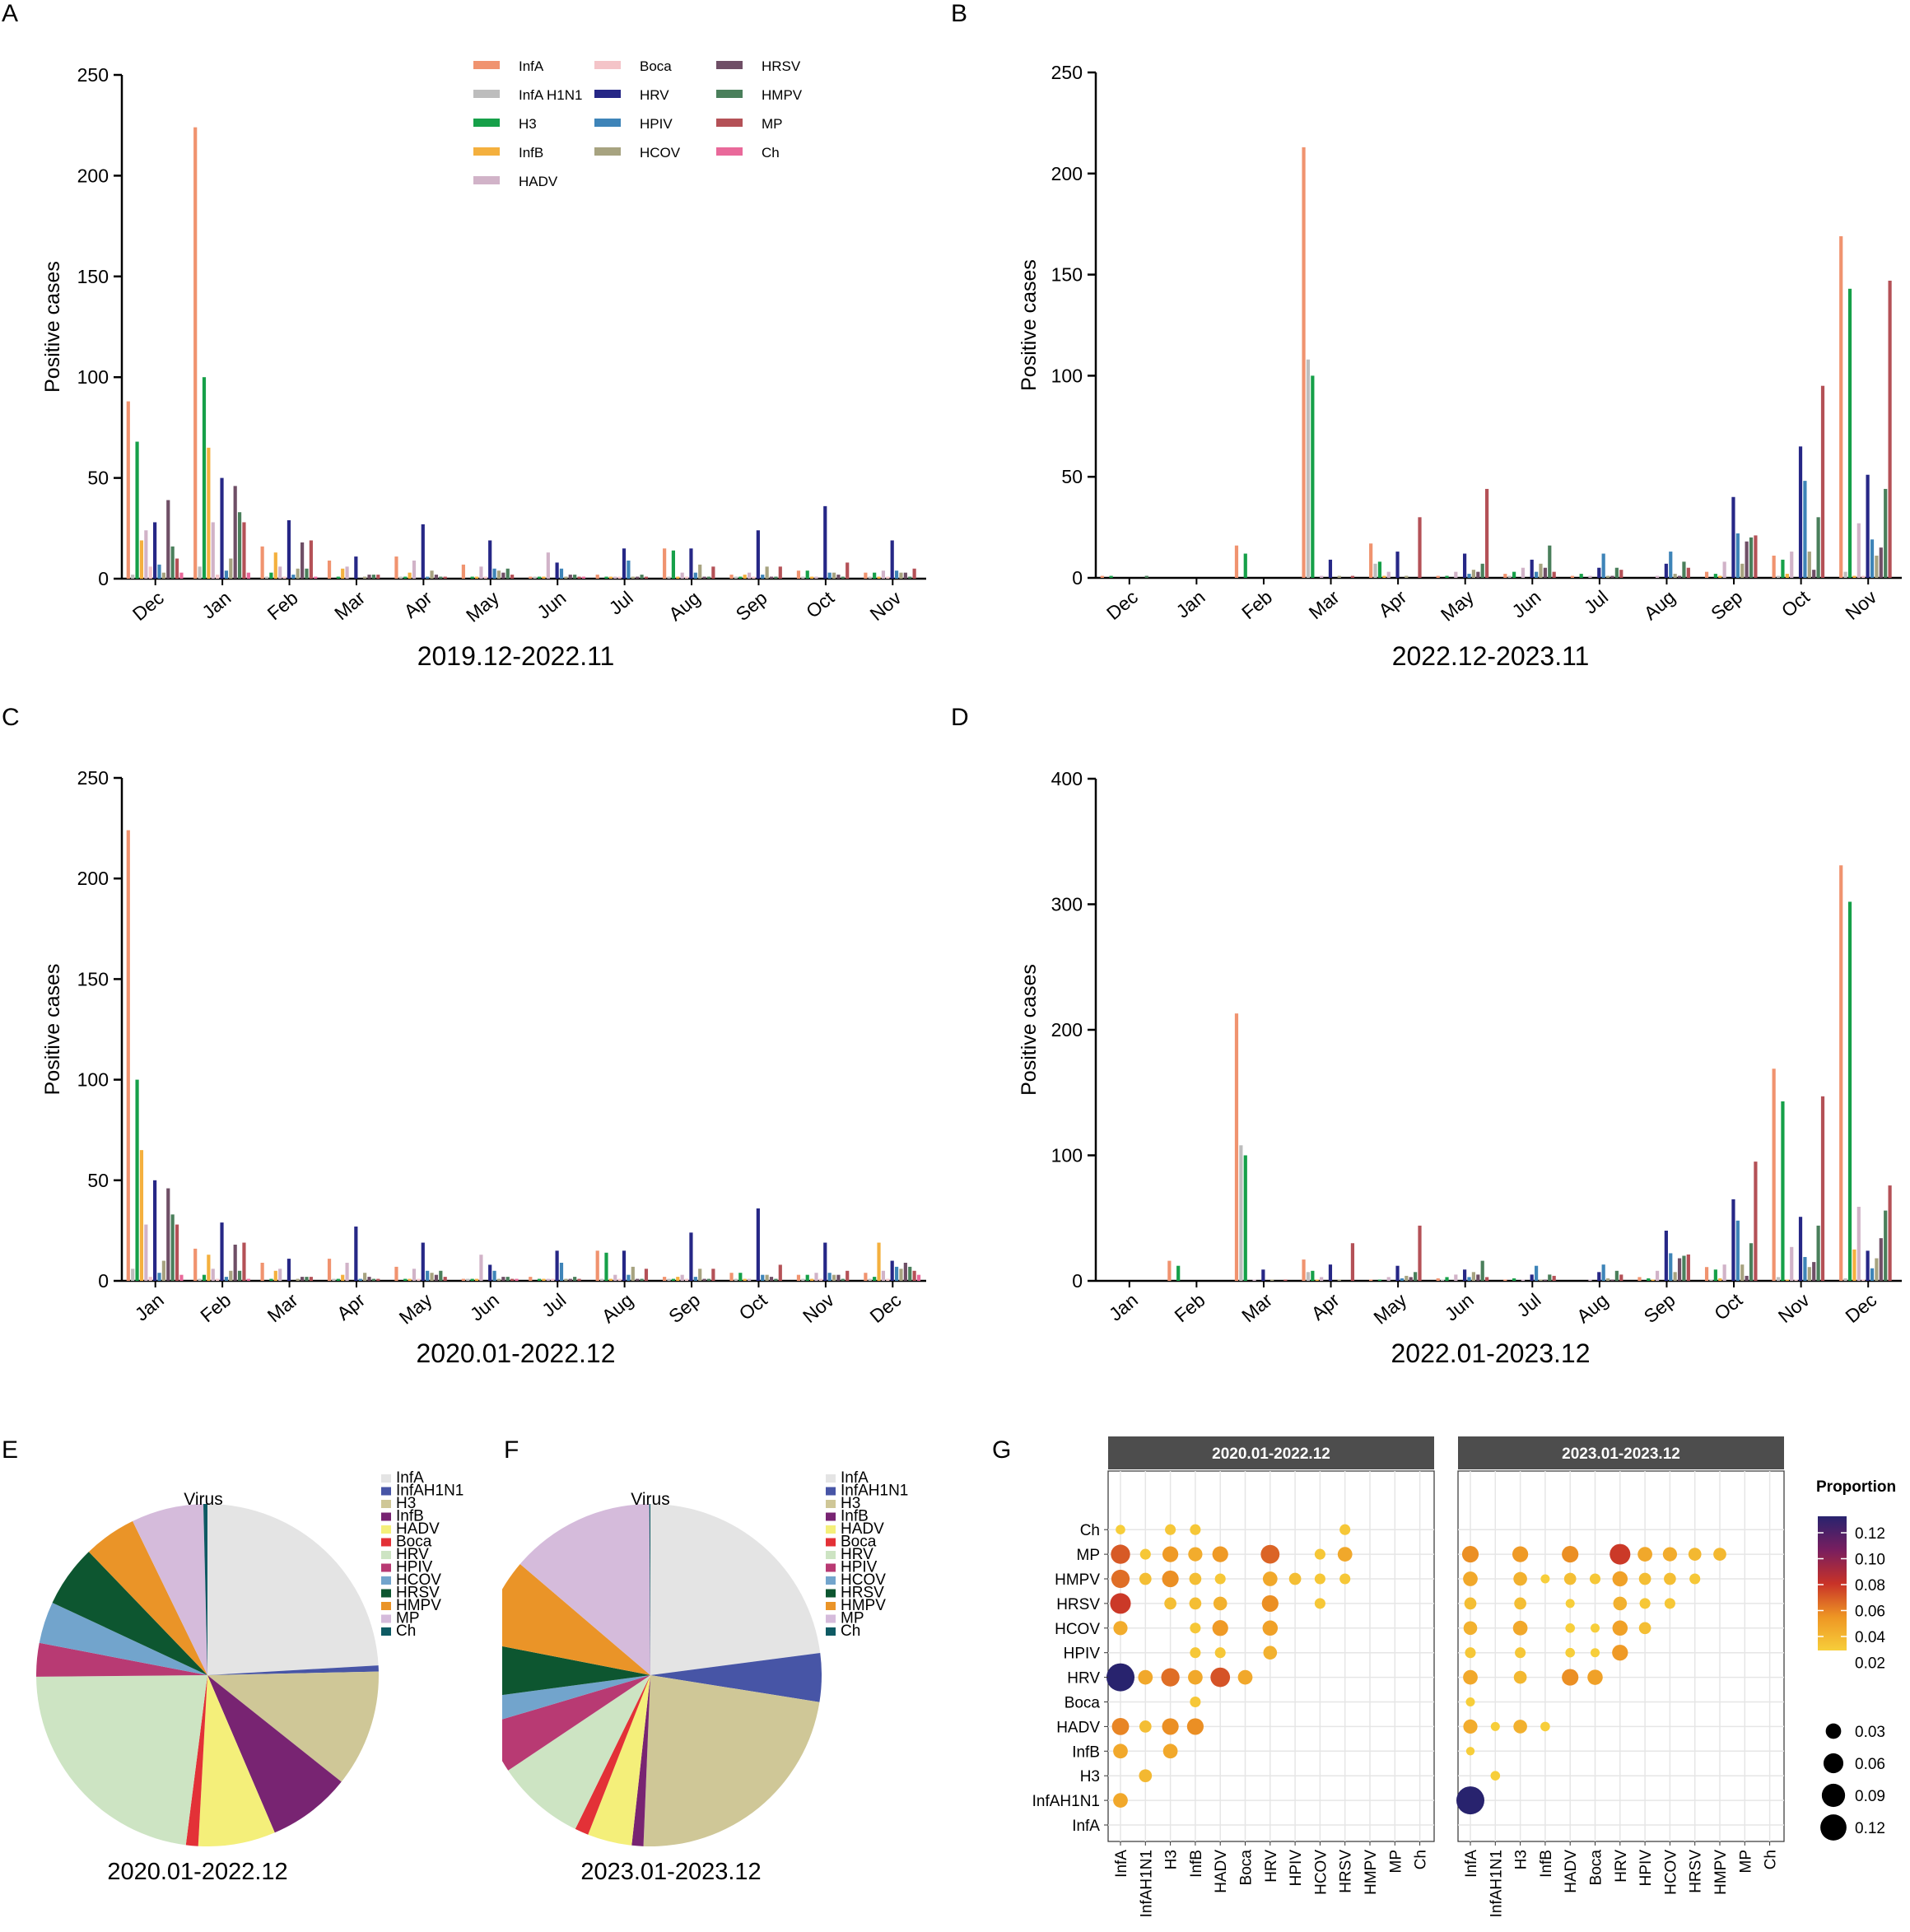 This screenshot has width=1910, height=1932. I want to click on y-axis-title: Positive cases, so click(52, 1030).